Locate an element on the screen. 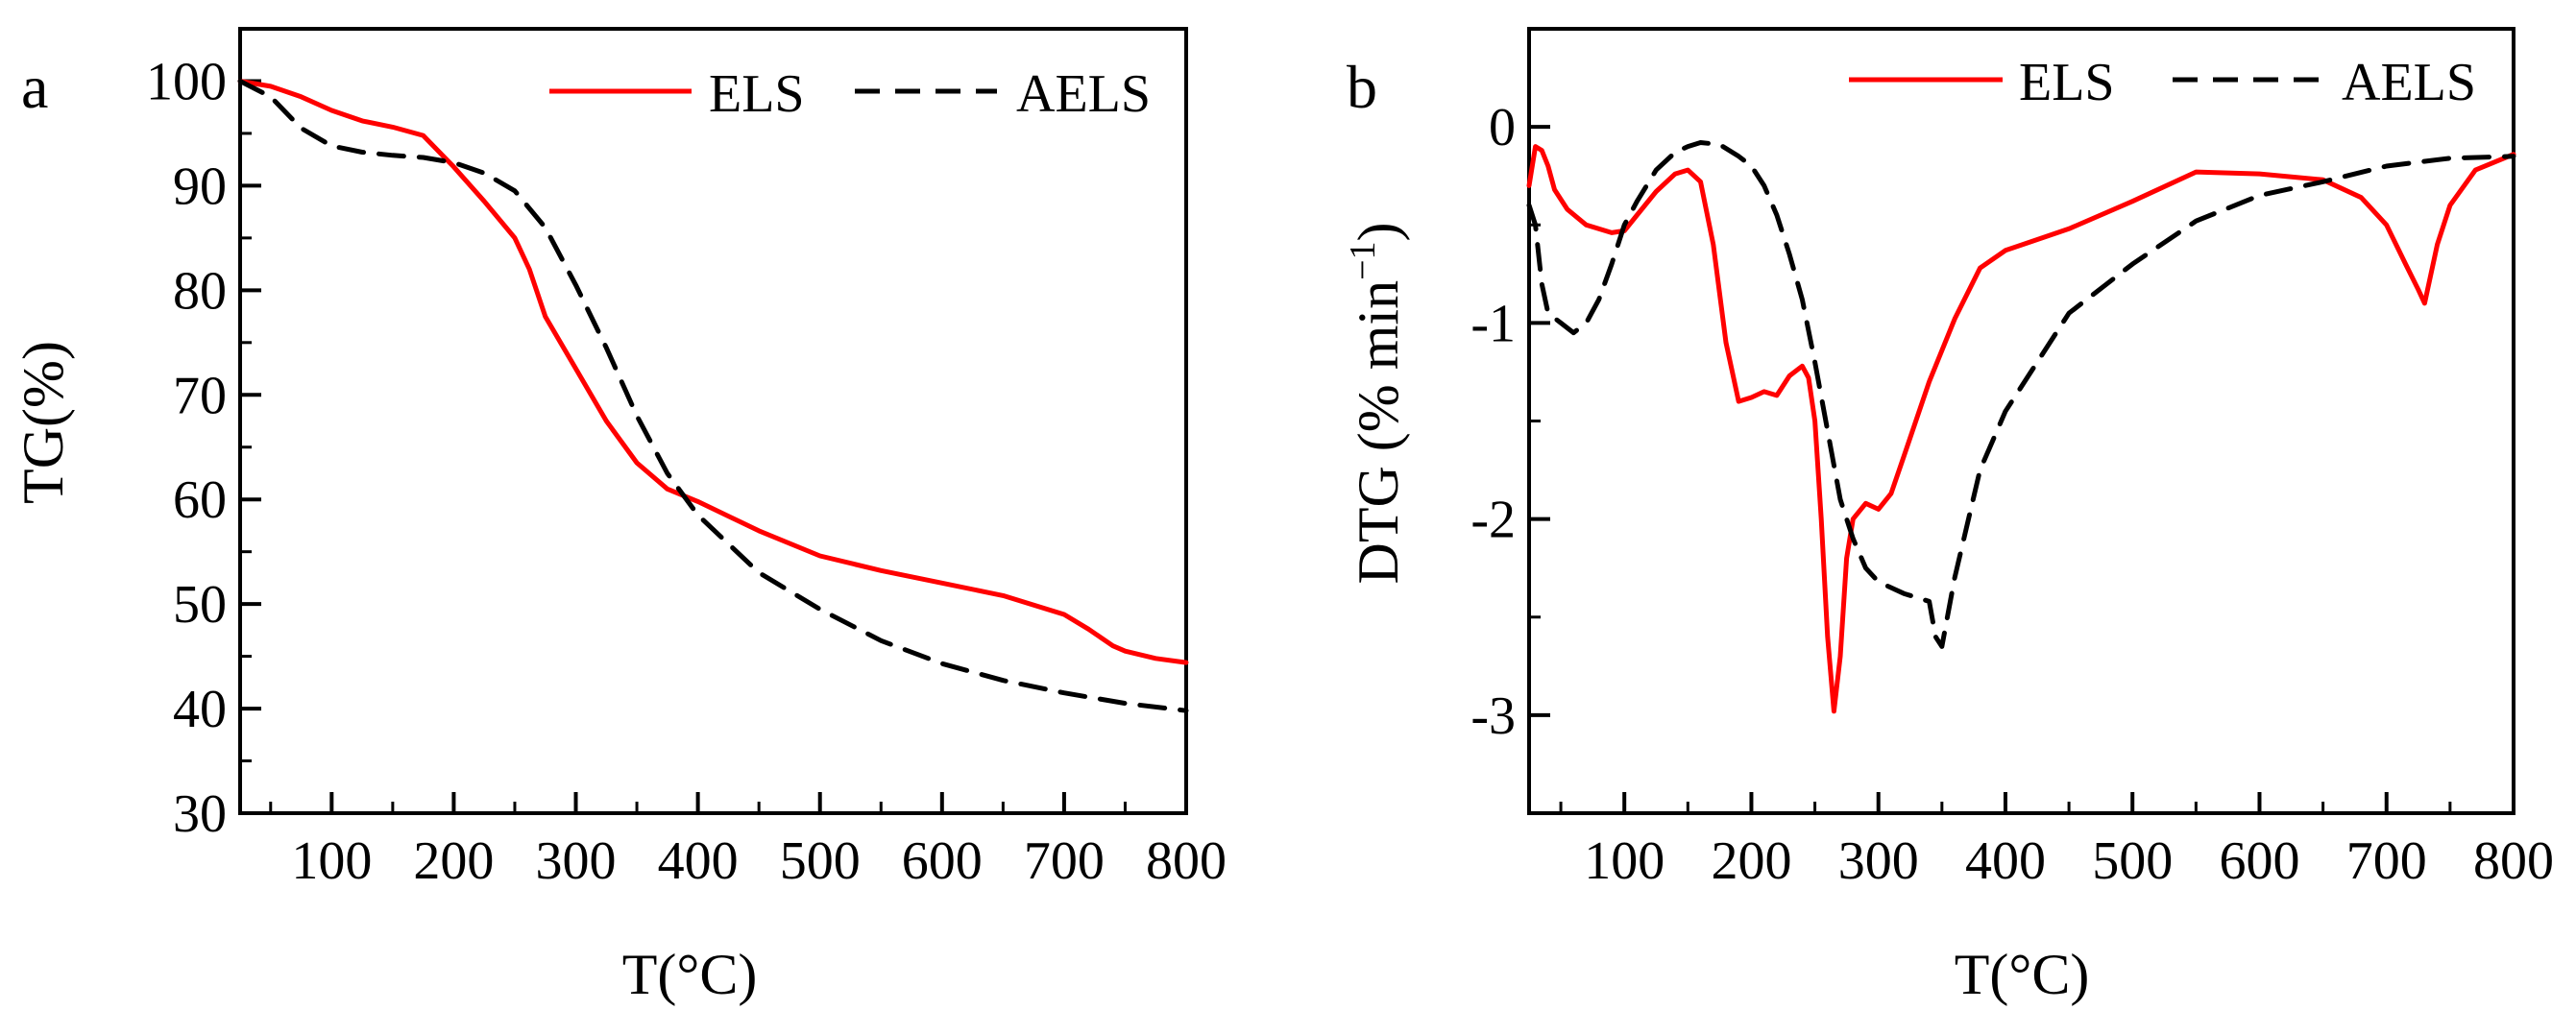 The image size is (2576, 1034). legend-label-els-b: ELS is located at coordinates (2067, 82).